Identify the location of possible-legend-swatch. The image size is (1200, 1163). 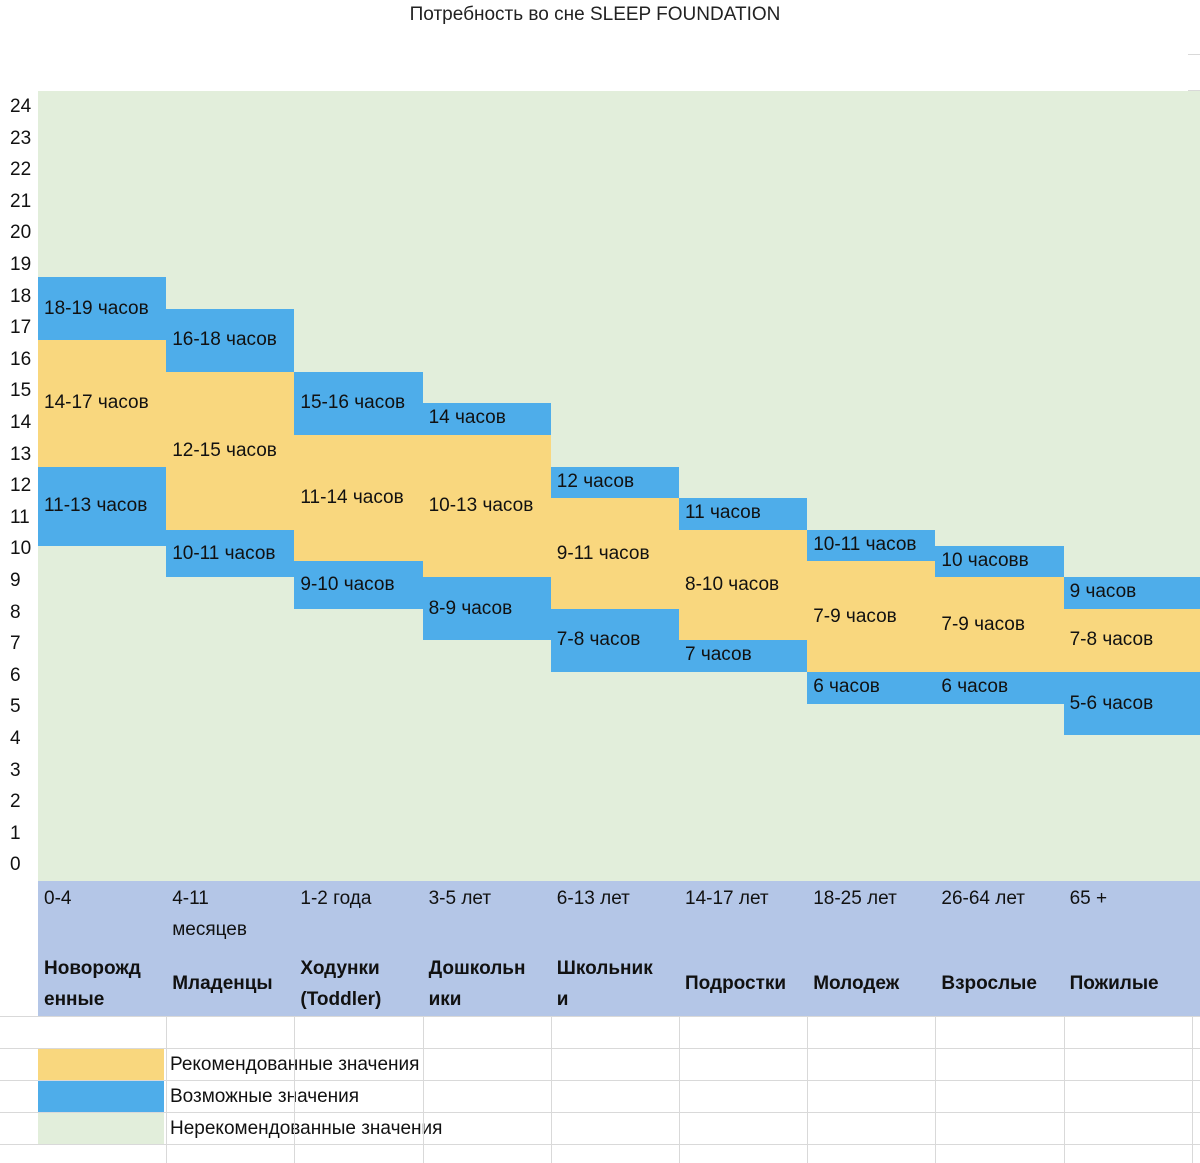
(101, 1096).